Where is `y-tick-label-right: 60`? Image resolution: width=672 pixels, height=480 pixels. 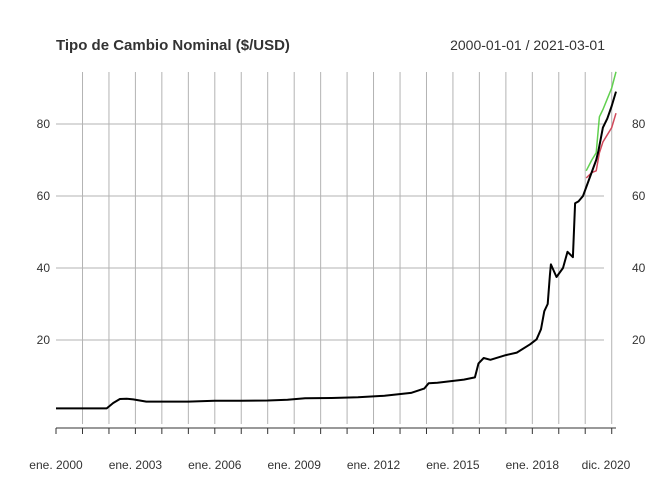 y-tick-label-right: 60 is located at coordinates (639, 196).